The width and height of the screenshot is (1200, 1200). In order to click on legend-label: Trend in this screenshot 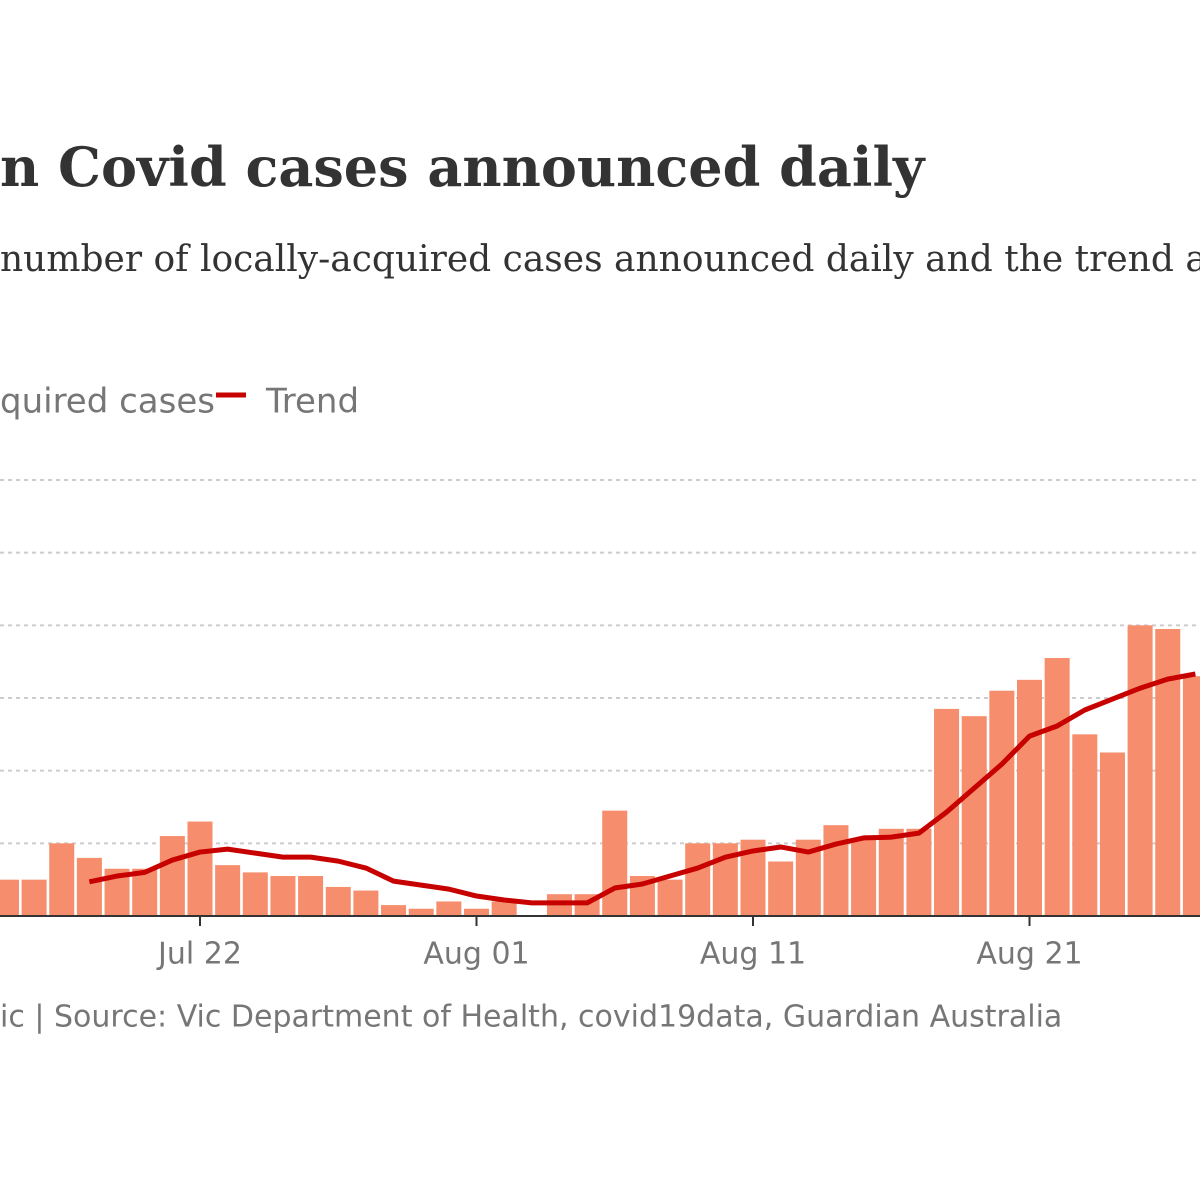, I will do `click(312, 402)`.